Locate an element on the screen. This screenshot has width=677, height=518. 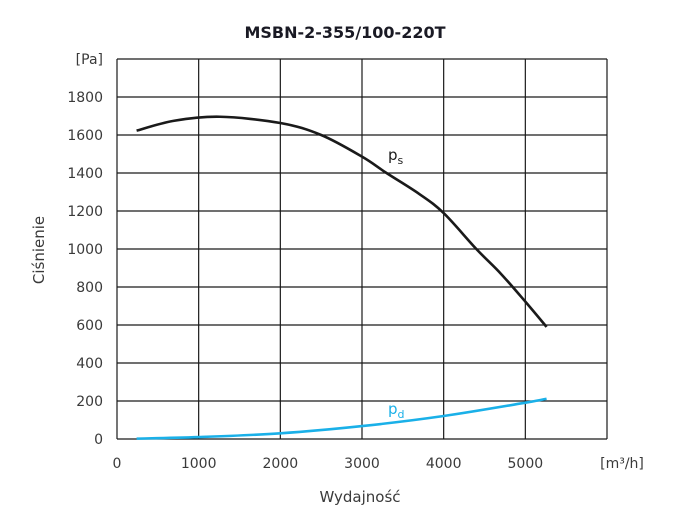
y-tick-label: 1000 is located at coordinates (85, 250).